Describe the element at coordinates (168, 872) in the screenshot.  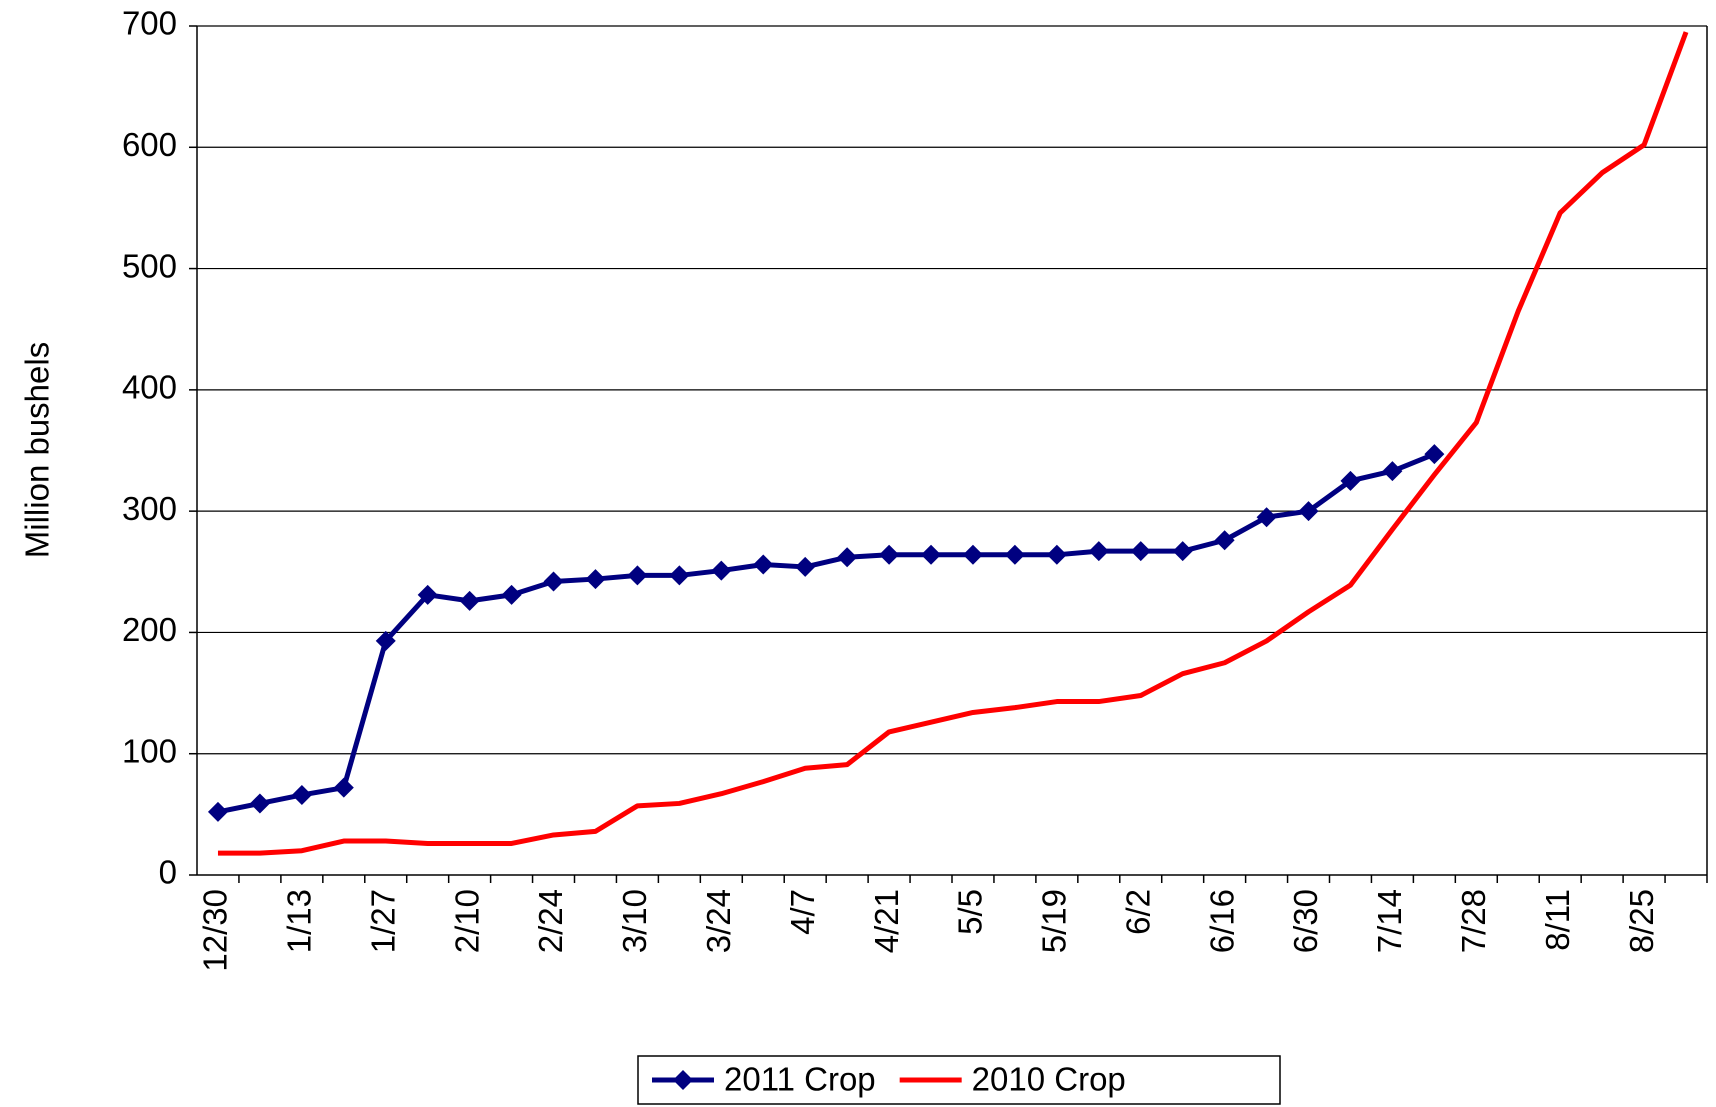
I see `y-tick-label: 0` at that location.